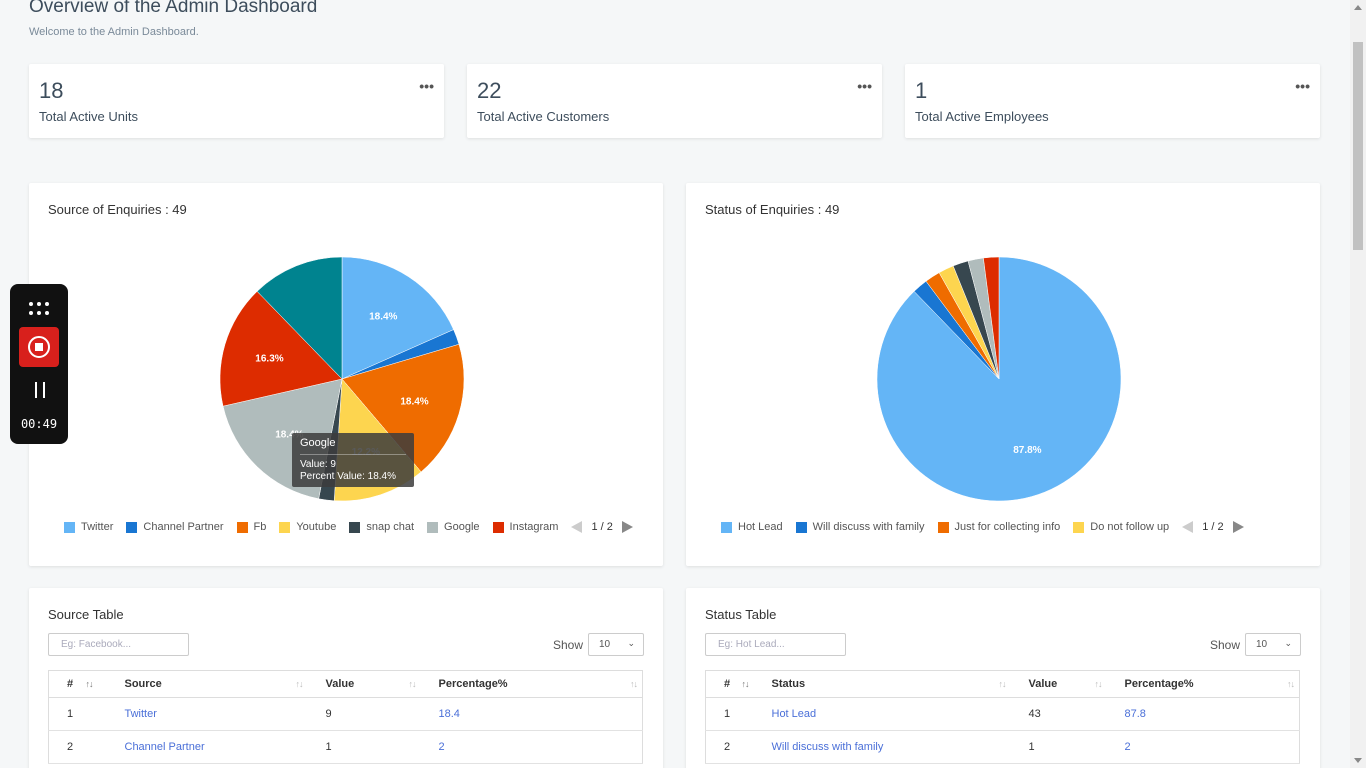 The image size is (1366, 768). I want to click on pie-slice-twitter, so click(397, 318).